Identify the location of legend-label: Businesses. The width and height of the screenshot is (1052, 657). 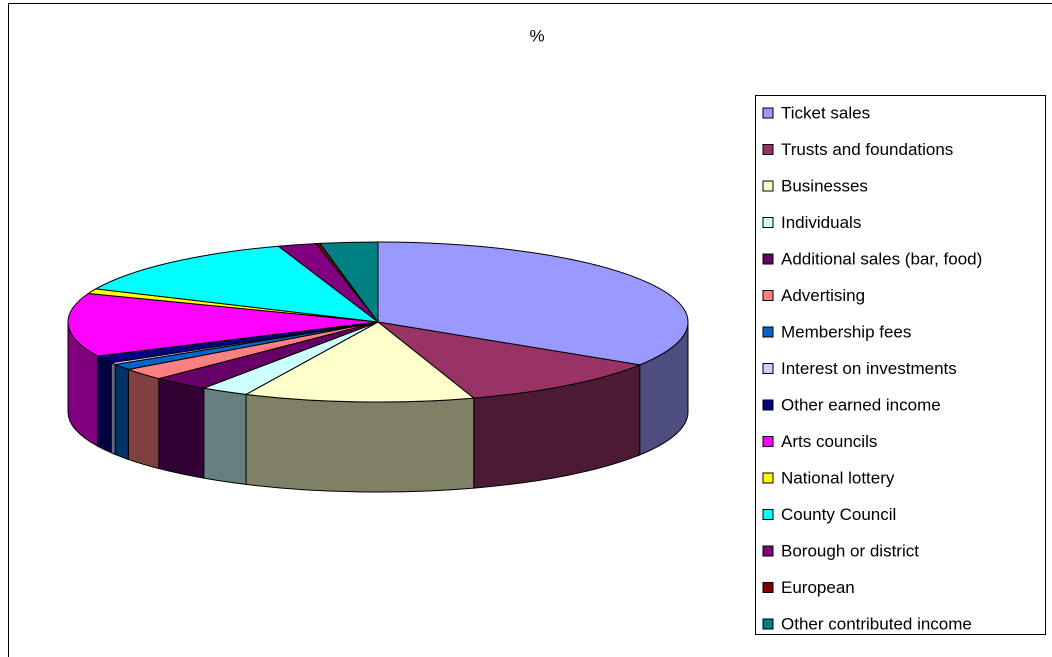
(824, 185).